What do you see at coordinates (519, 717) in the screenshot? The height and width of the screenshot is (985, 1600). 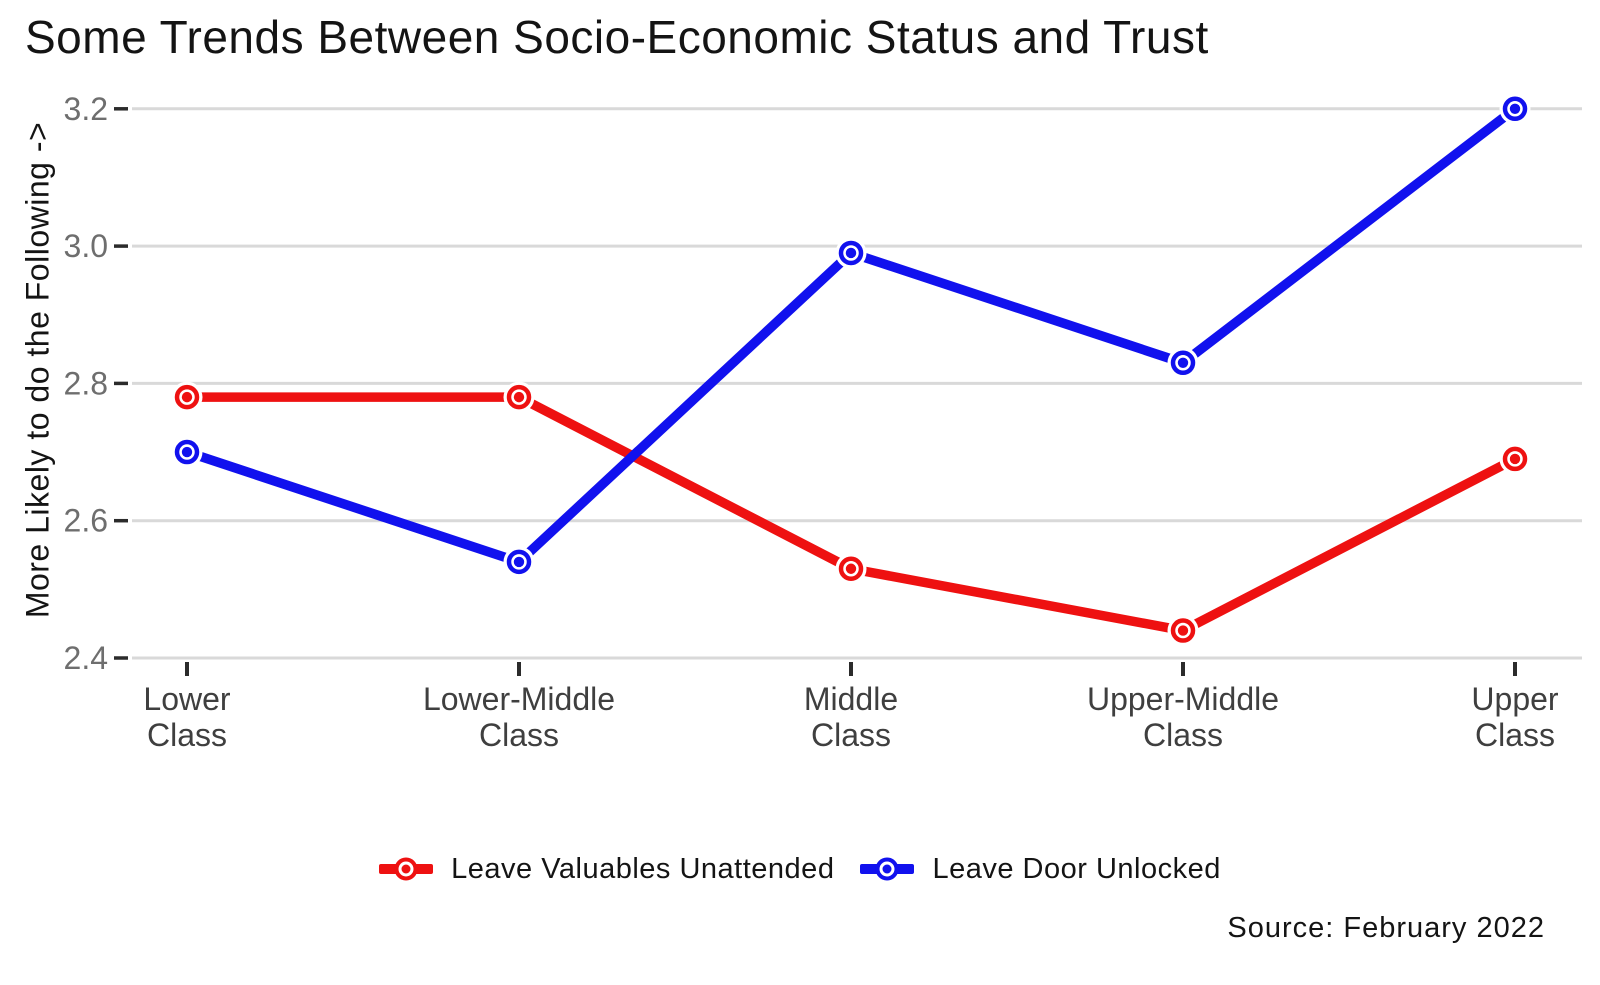 I see `x-tick-label-lower-middle-class: Lower-Middle Class` at bounding box center [519, 717].